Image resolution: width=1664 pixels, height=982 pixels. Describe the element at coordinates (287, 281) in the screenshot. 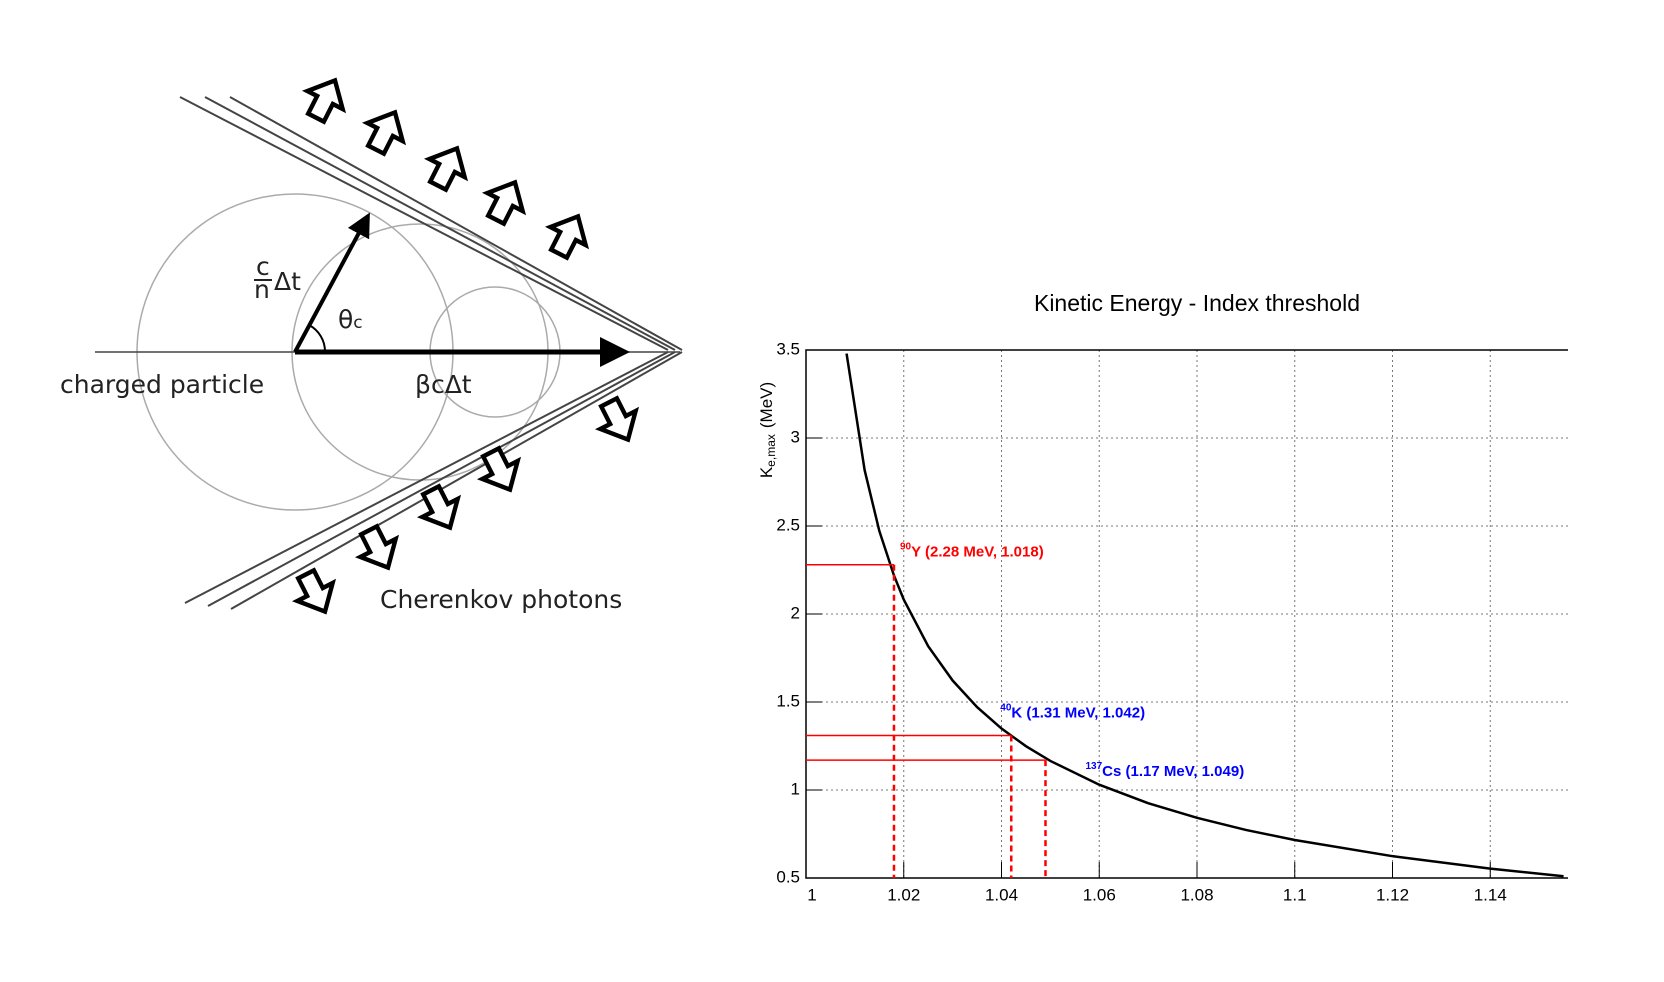

I see `speed-dt: Δt` at that location.